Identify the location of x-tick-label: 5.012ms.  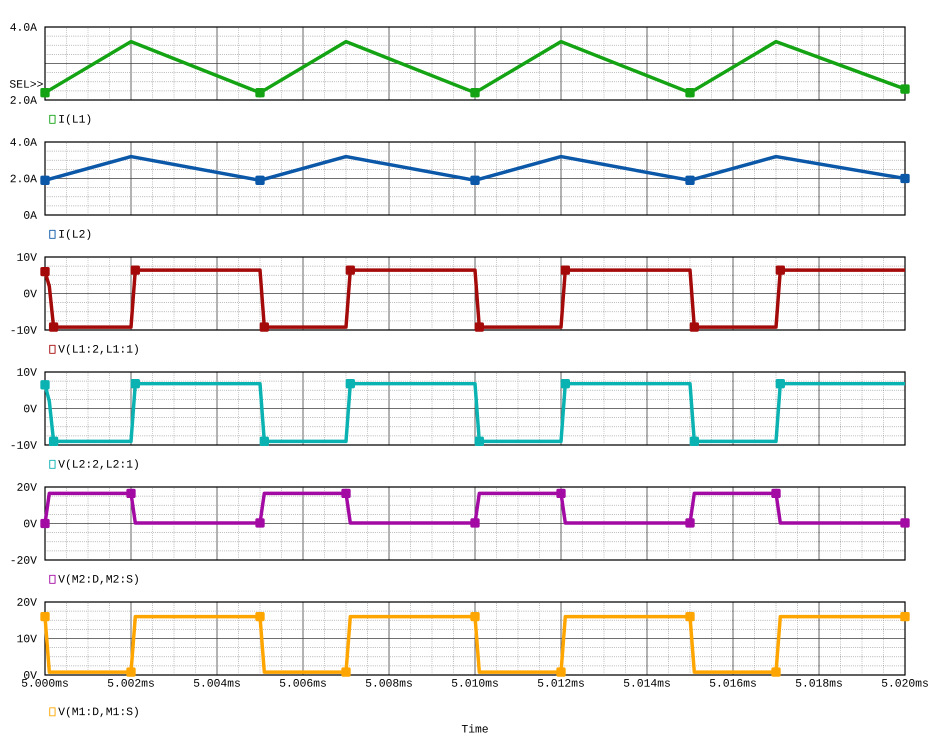
(561, 683).